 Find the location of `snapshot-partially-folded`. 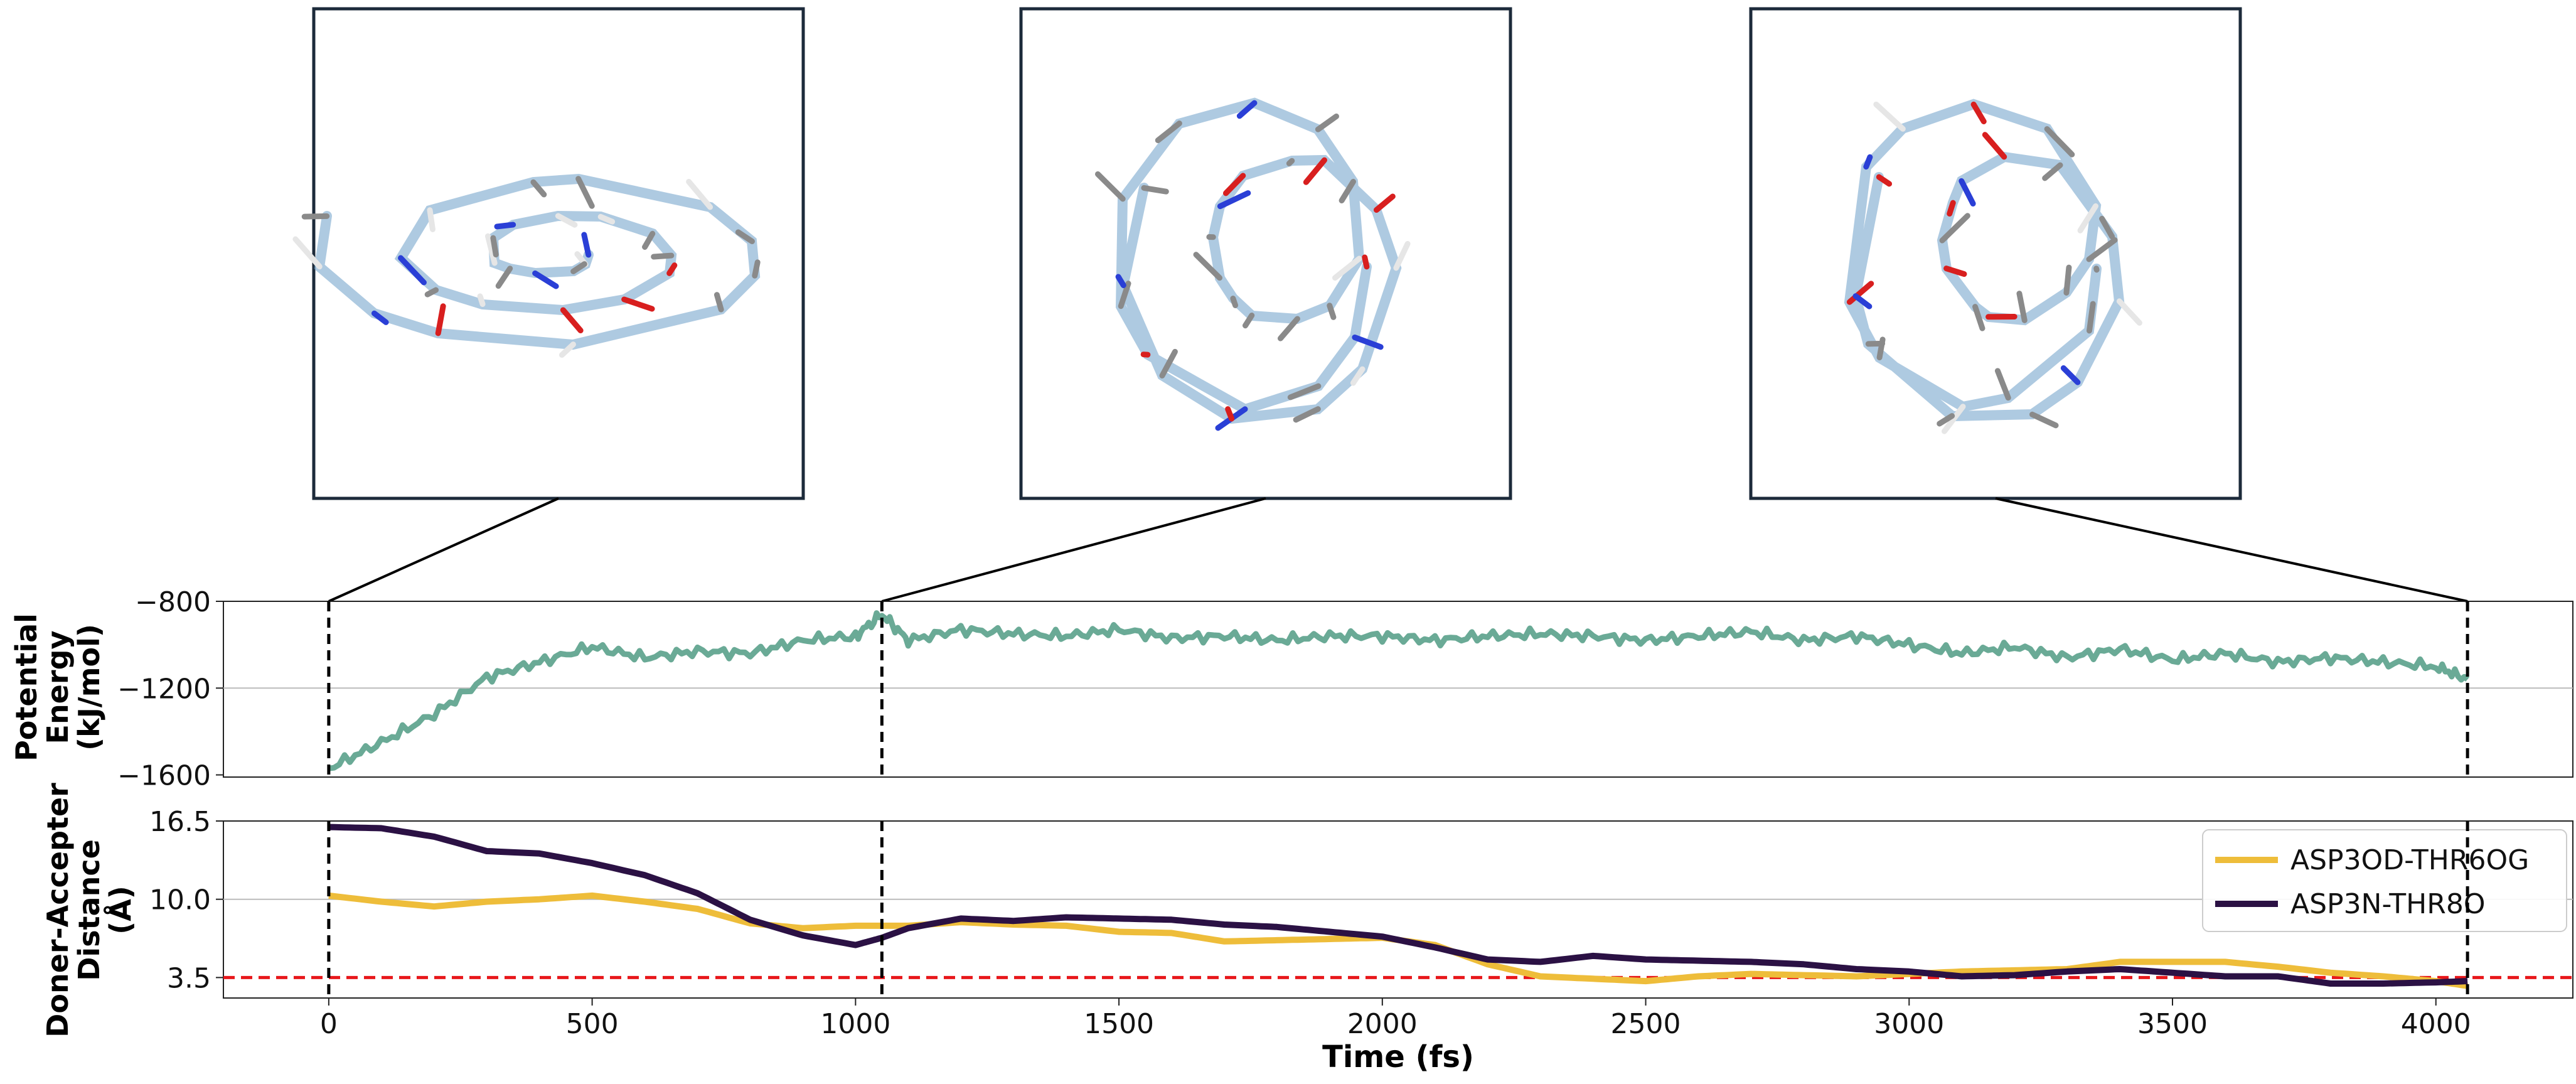

snapshot-partially-folded is located at coordinates (1265, 253).